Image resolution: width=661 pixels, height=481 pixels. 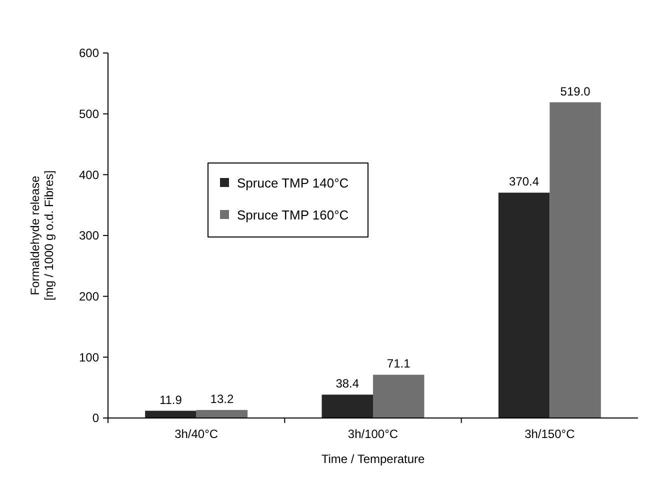 I want to click on text: 519.0, so click(x=575, y=91).